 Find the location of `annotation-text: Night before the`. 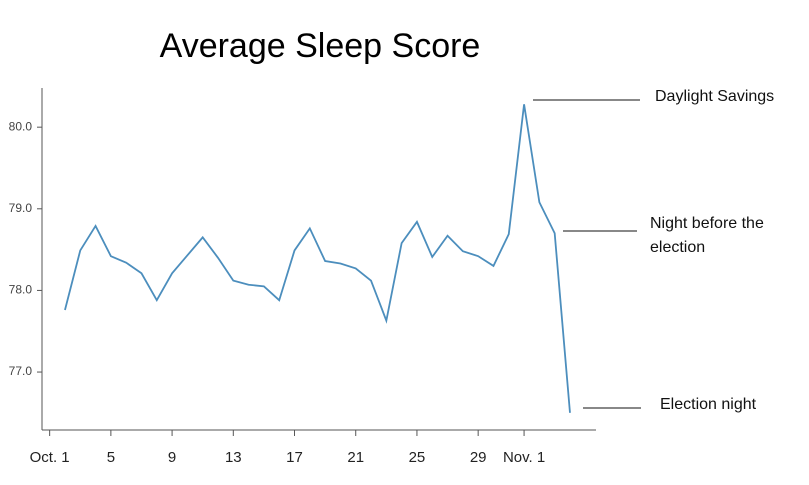

annotation-text: Night before the is located at coordinates (707, 223).